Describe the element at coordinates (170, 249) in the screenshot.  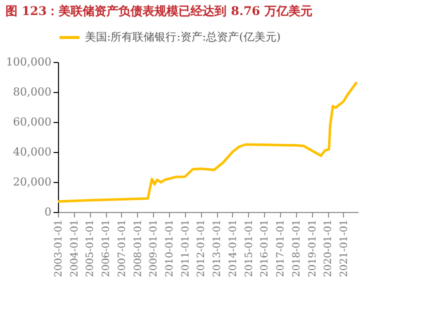
I see `x-tick-label: 2010-01-01` at that location.